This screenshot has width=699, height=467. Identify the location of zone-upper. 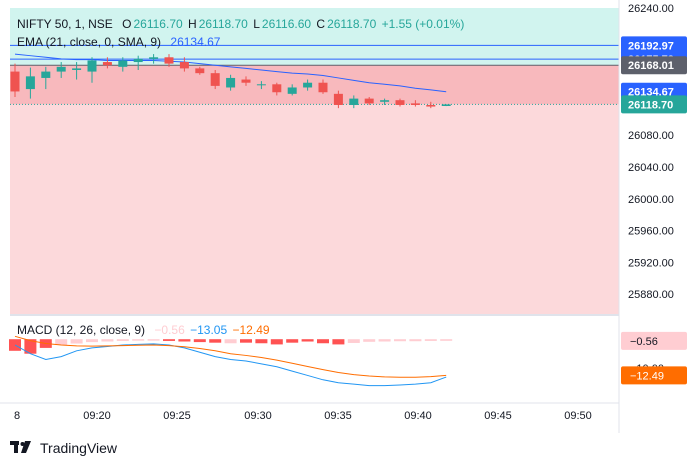
(314, 37).